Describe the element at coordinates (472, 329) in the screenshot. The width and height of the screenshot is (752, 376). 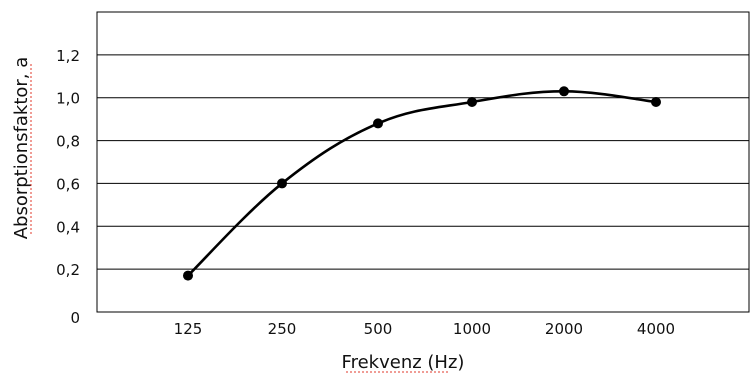
I see `x-tick-label: 1000` at that location.